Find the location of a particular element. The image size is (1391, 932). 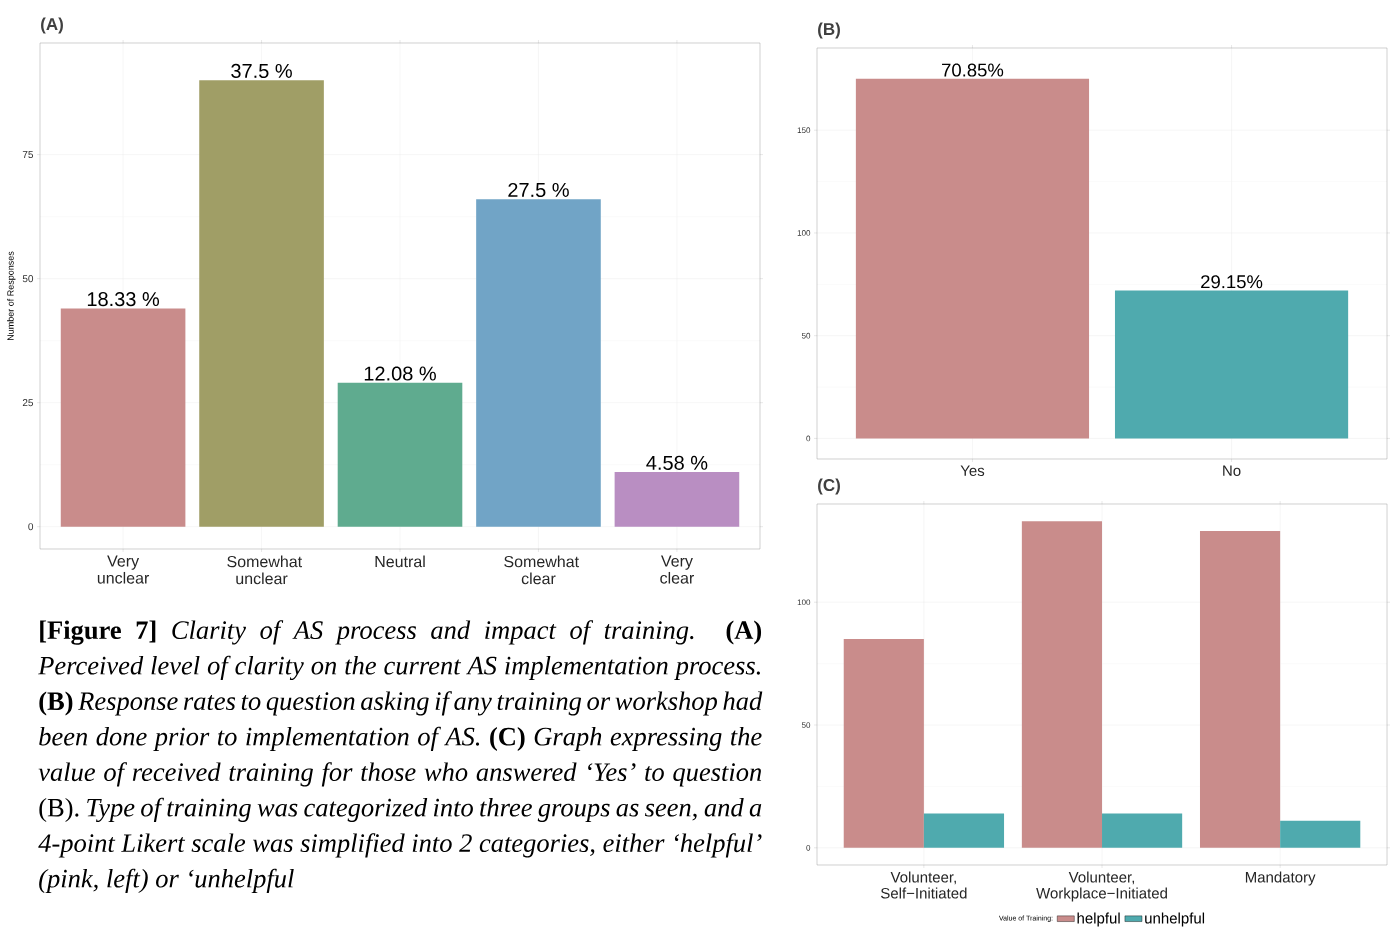

annotation: 37.5 % is located at coordinates (261, 70).